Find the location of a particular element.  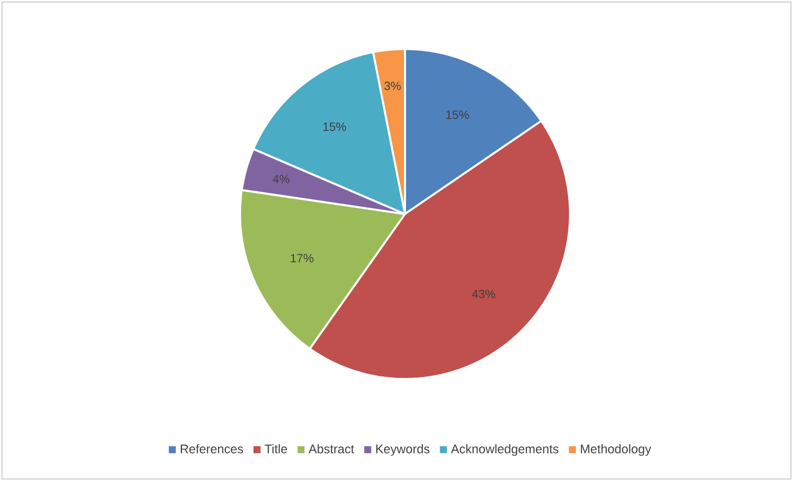

legend-label: Title is located at coordinates (275, 449).